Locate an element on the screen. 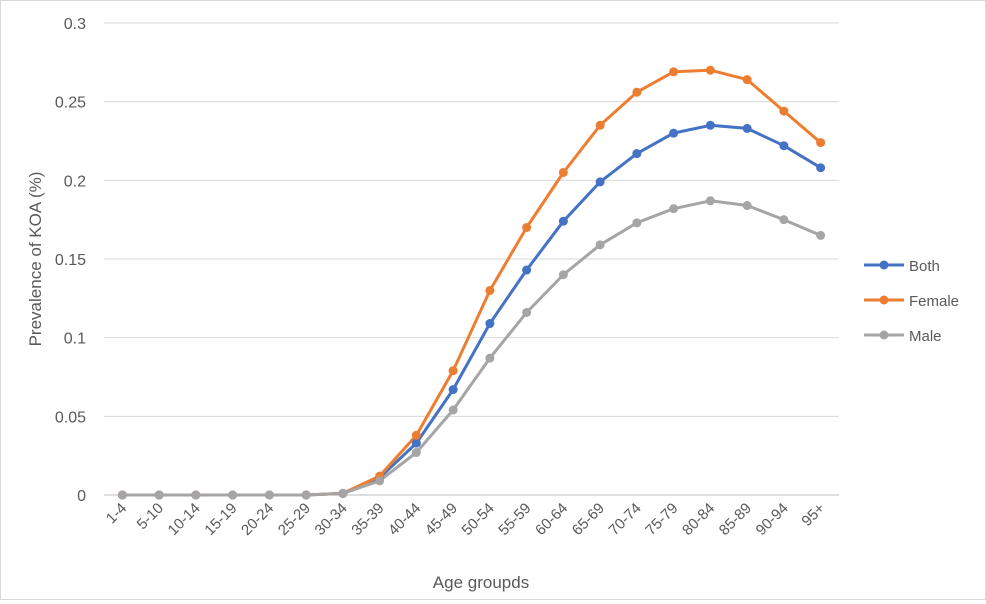  x-tick-label: 35-39 is located at coordinates (367, 519).